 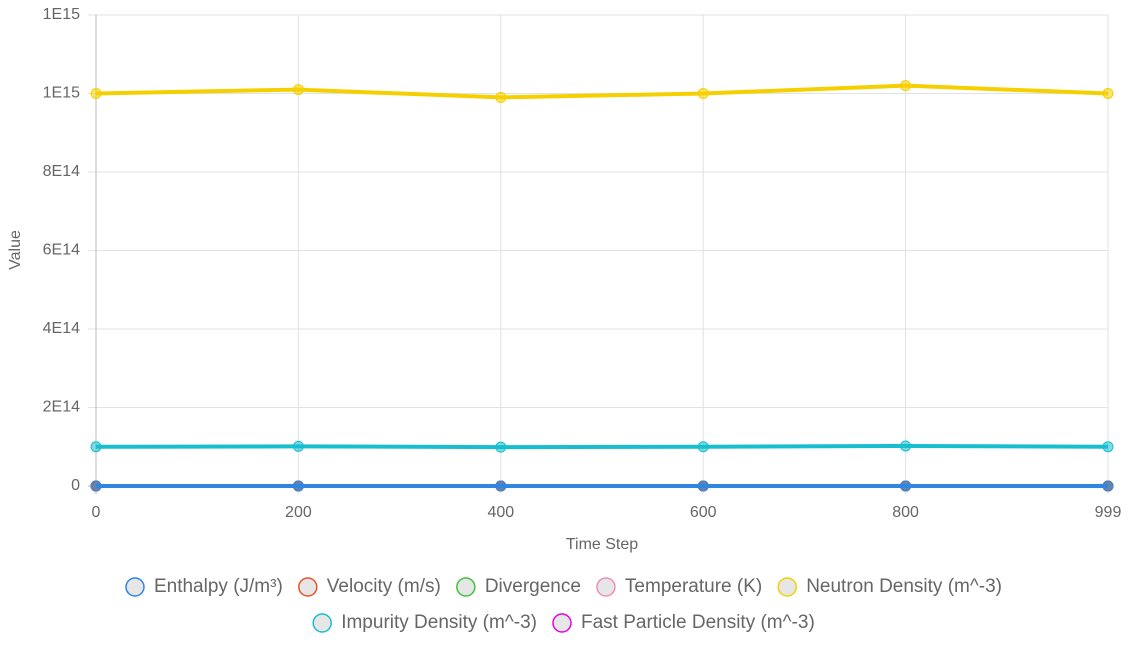 What do you see at coordinates (218, 586) in the screenshot?
I see `legend-label: Enthalpy (J/m³)` at bounding box center [218, 586].